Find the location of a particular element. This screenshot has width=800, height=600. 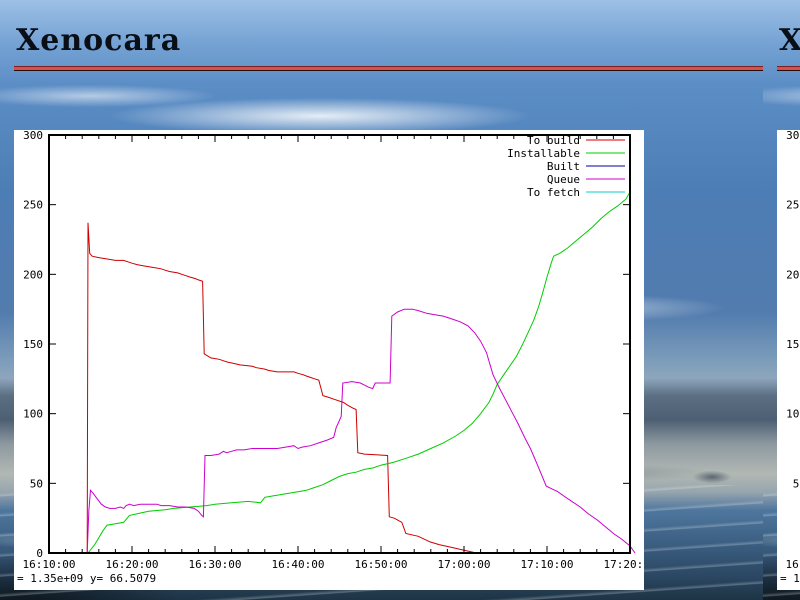

x-tick-label: 16:30:00 is located at coordinates (215, 564).